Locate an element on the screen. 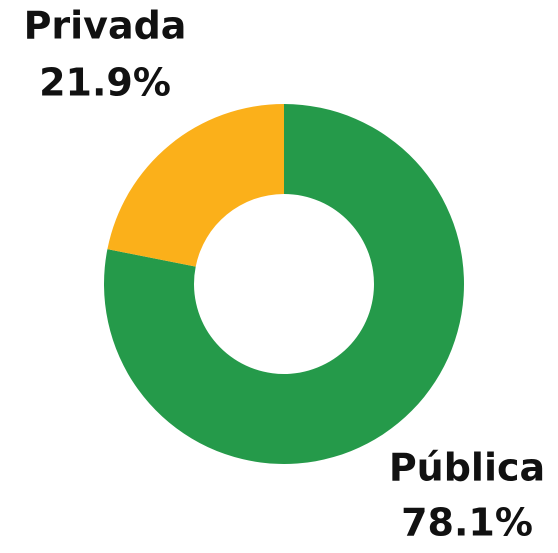 Image resolution: width=558 pixels, height=553 pixels. slice-label: Pública is located at coordinates (467, 468).